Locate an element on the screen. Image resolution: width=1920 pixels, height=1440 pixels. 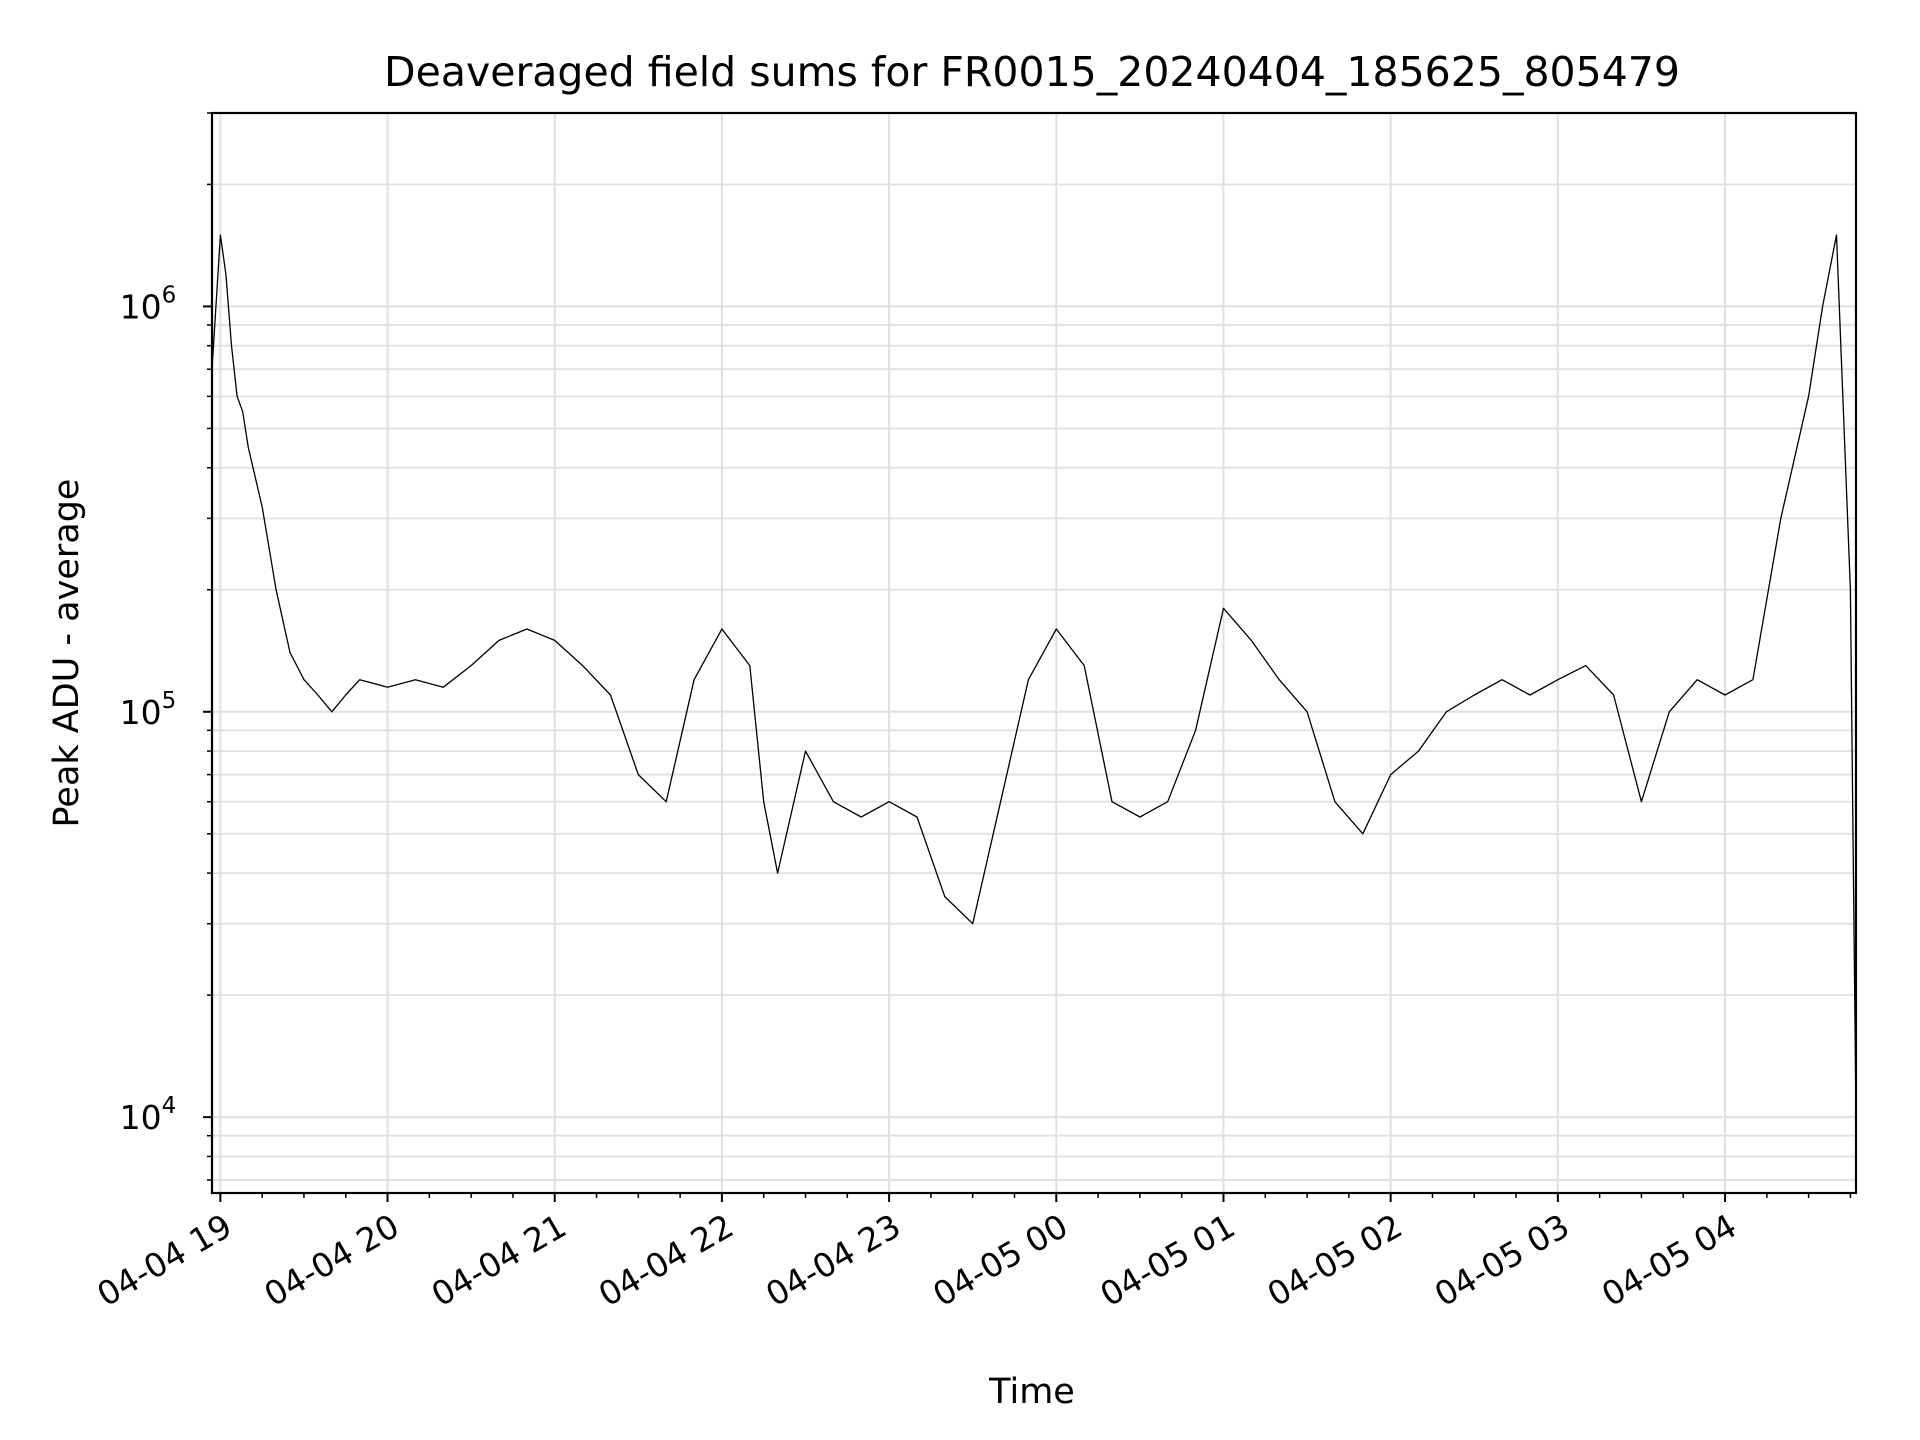
y-tick-label: 10⁵ is located at coordinates (148, 710).